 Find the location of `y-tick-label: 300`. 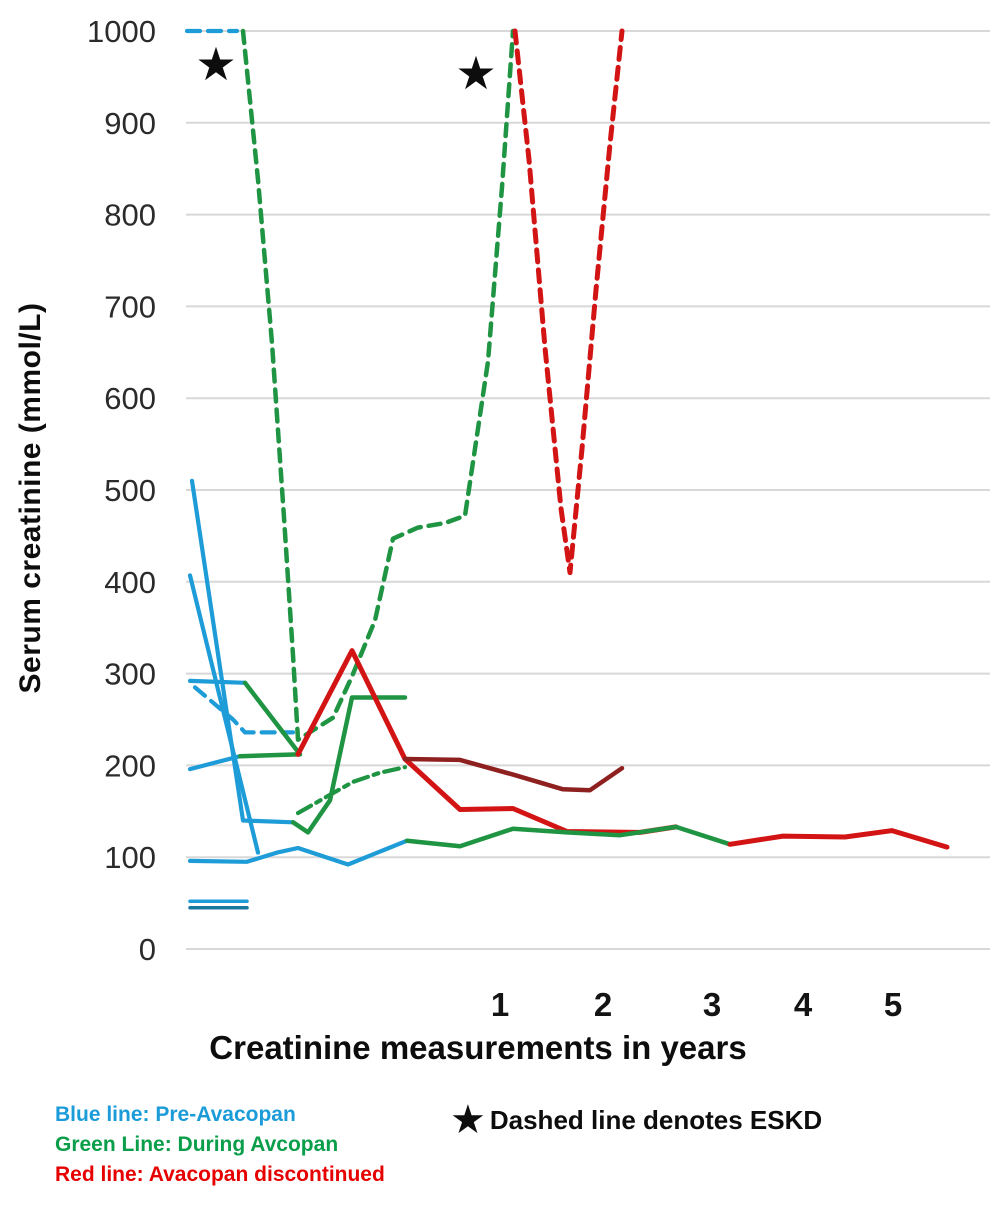

y-tick-label: 300 is located at coordinates (130, 674).